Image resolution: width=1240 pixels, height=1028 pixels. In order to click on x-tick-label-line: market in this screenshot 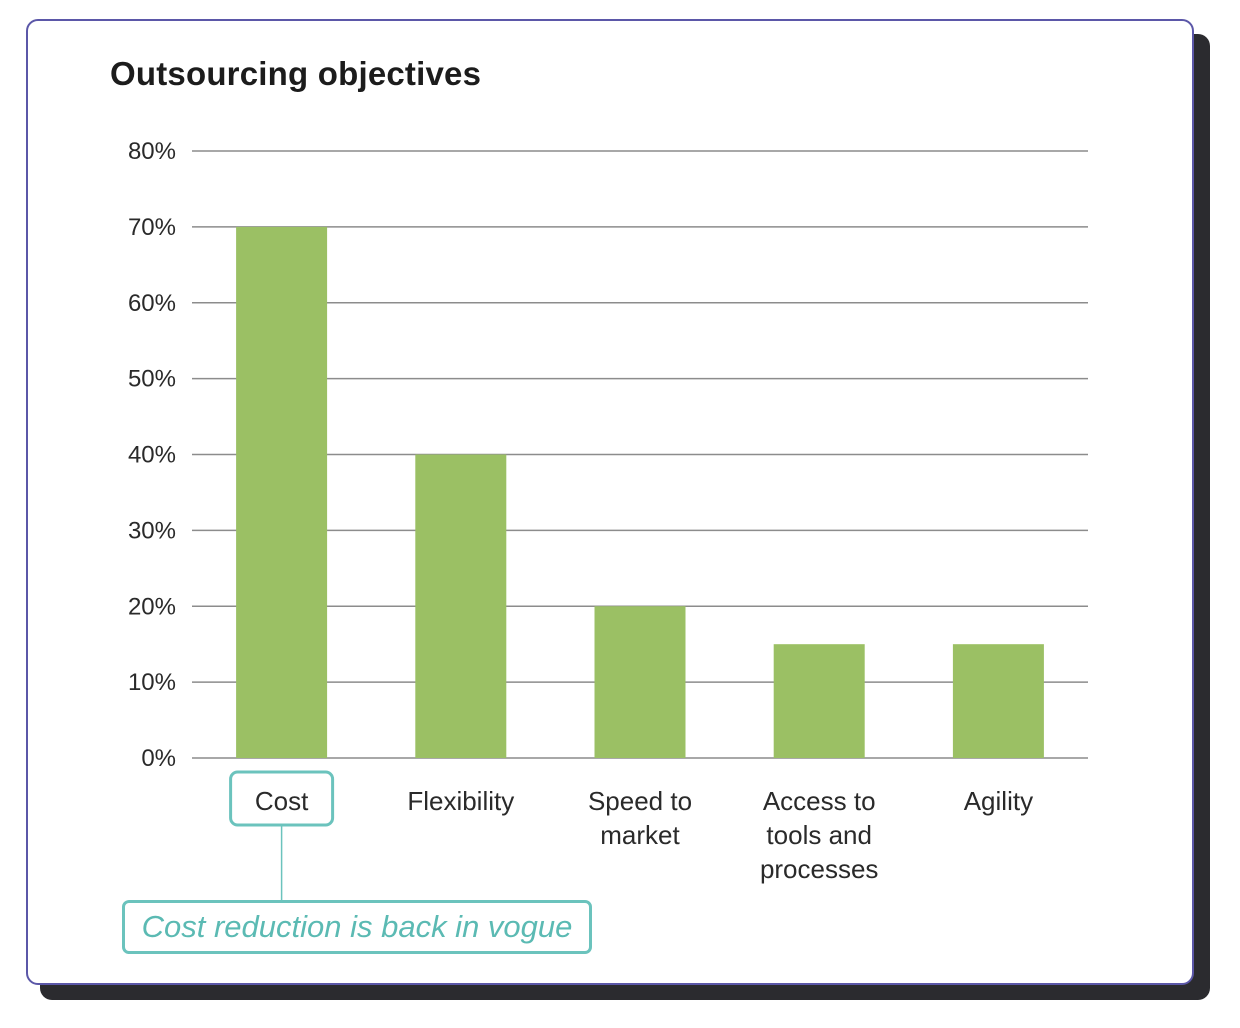, I will do `click(640, 835)`.